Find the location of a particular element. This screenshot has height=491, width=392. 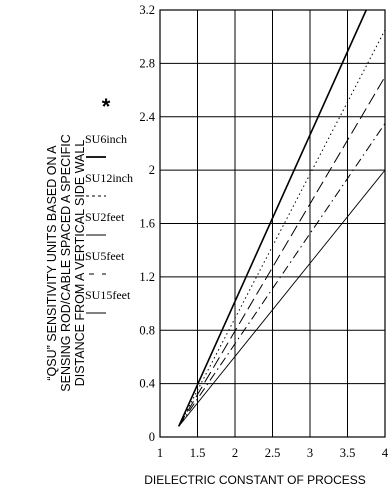

y-tick-label: 2.4 is located at coordinates (147, 117).